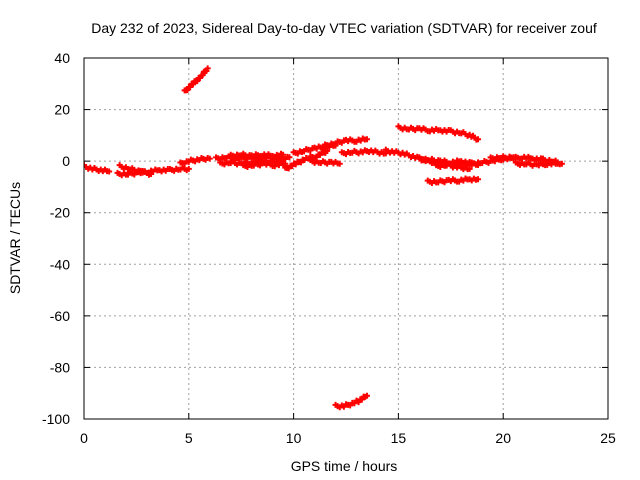  I want to click on x-tick-label: 15, so click(399, 438).